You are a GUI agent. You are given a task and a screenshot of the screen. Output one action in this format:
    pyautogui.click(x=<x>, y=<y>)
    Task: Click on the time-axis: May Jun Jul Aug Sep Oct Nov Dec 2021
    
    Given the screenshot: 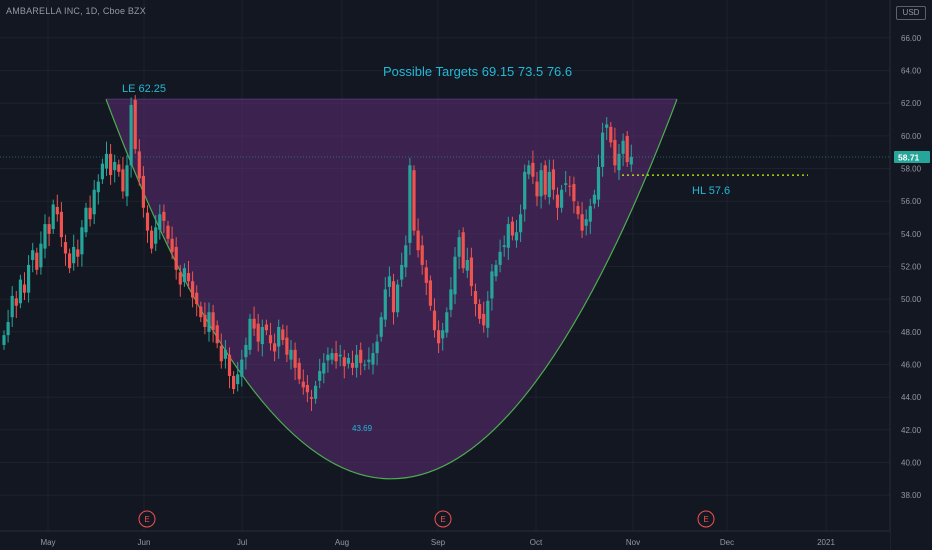 What is the action you would take?
    pyautogui.click(x=445, y=540)
    